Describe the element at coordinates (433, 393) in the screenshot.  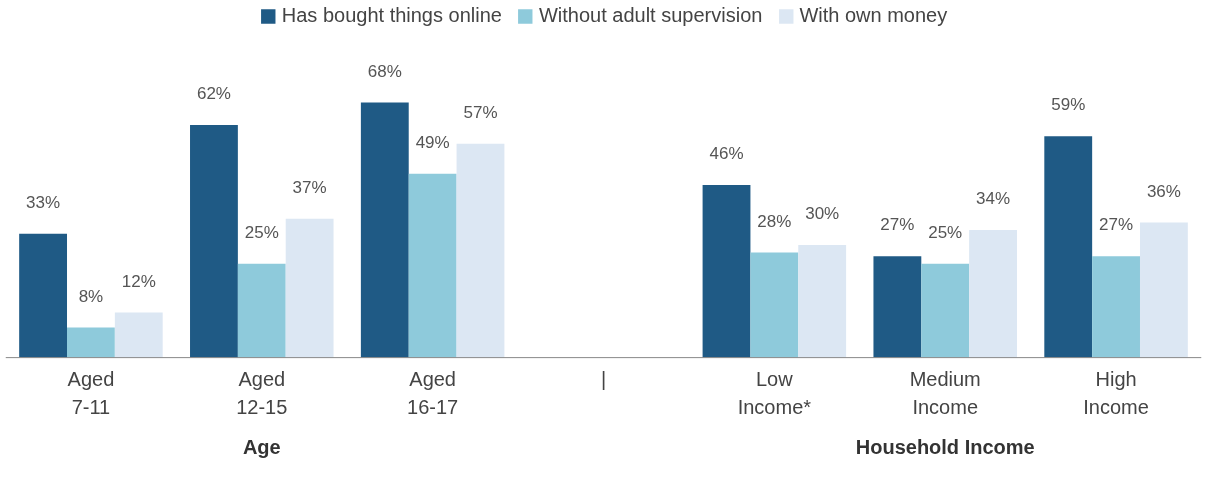
I see `x-tick-label: Aged 16-17` at that location.